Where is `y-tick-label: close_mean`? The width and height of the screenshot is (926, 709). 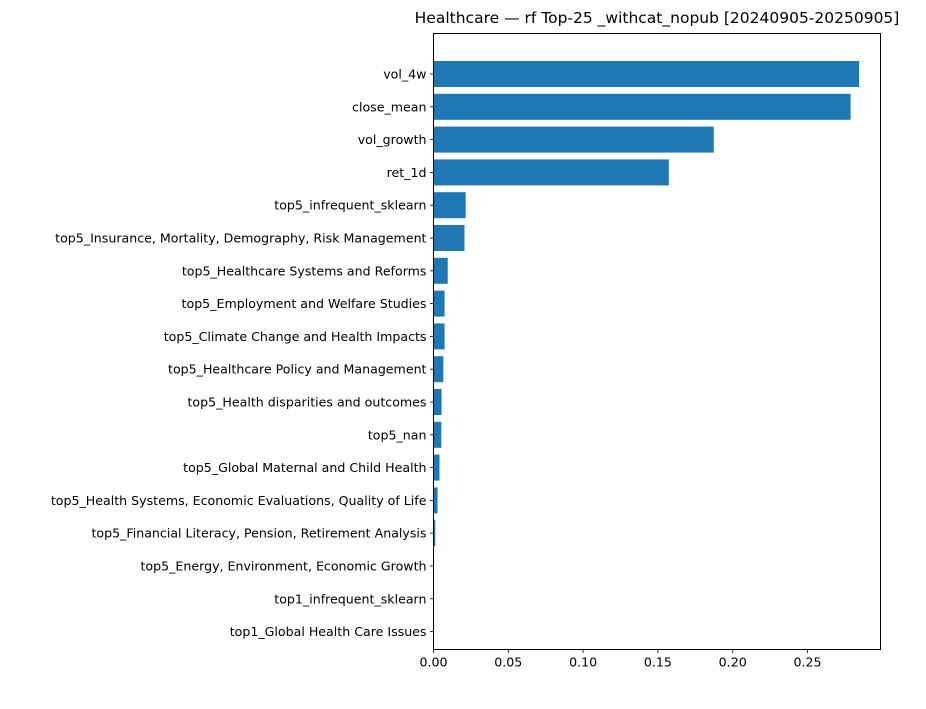
y-tick-label: close_mean is located at coordinates (389, 106).